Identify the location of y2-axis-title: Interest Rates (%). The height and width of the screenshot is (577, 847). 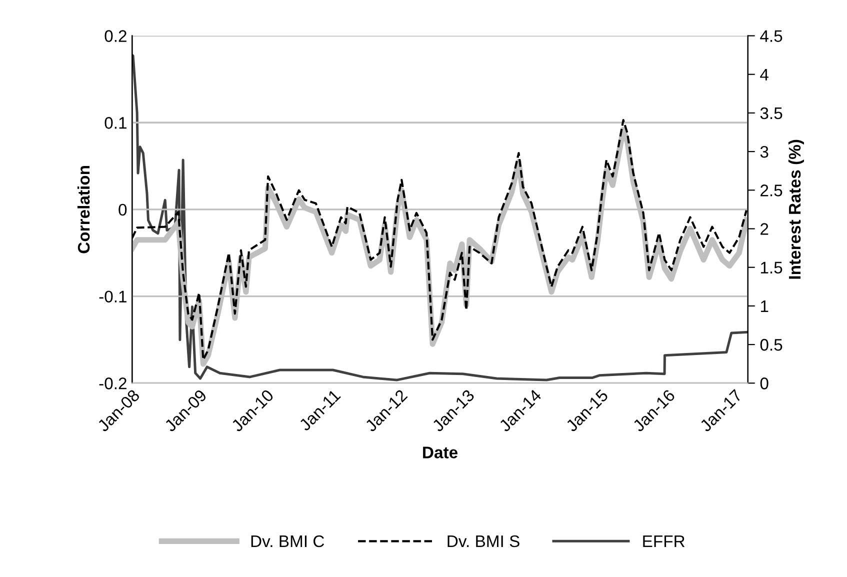
(796, 209).